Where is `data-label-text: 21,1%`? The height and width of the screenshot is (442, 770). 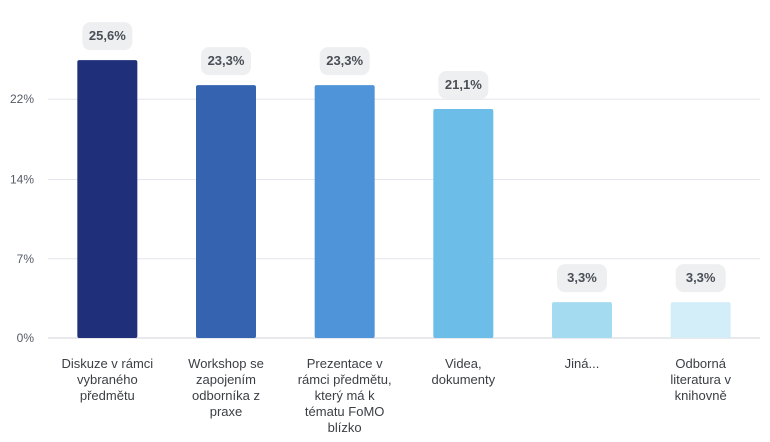 data-label-text: 21,1% is located at coordinates (463, 84).